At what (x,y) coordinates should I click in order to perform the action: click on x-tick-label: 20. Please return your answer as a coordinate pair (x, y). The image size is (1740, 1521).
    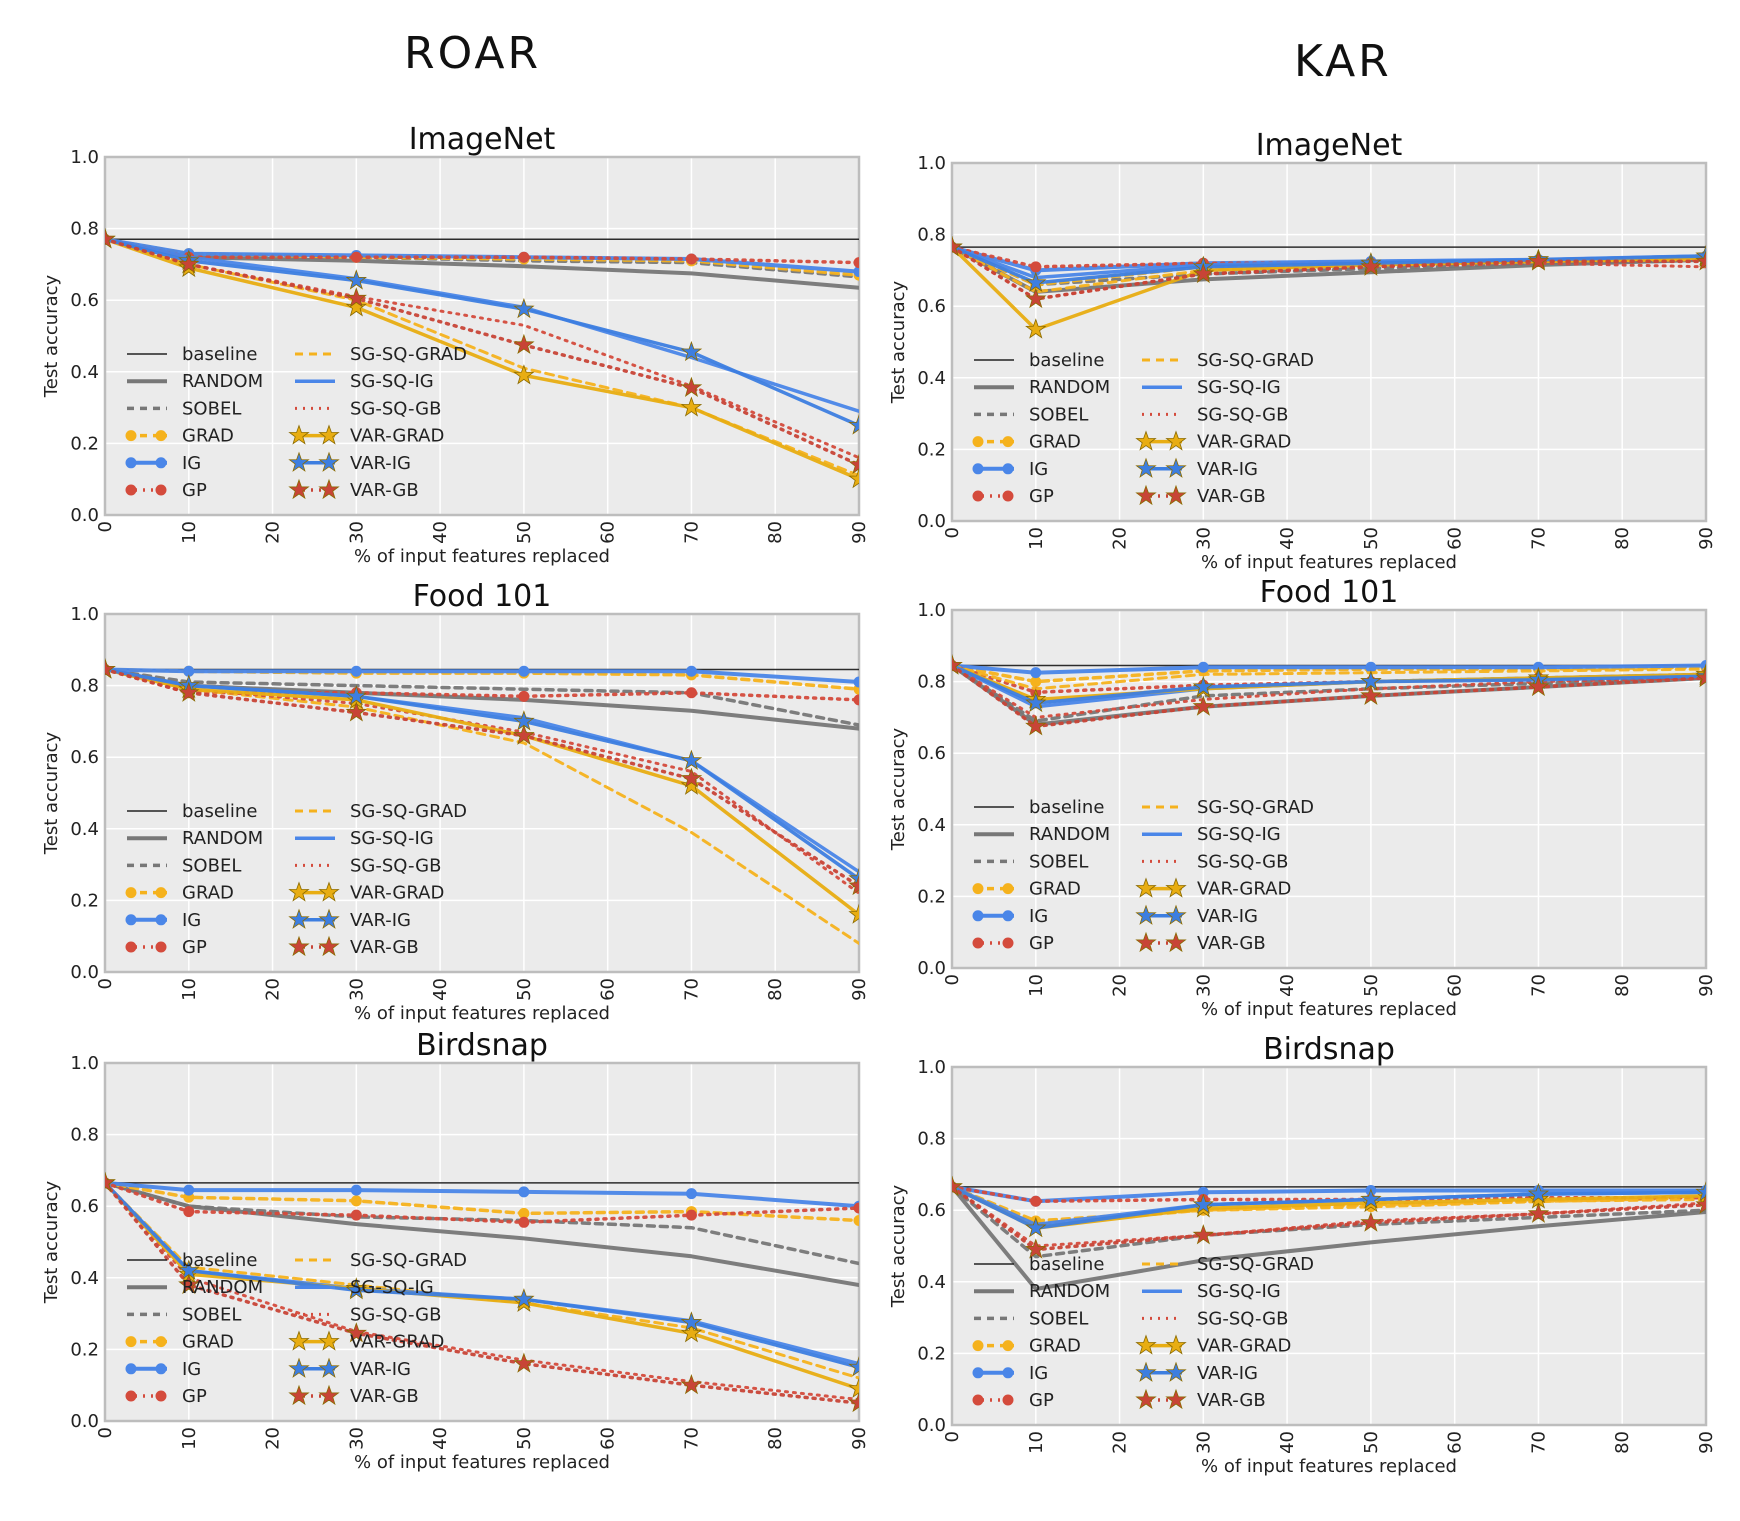
    Looking at the image, I should click on (273, 1438).